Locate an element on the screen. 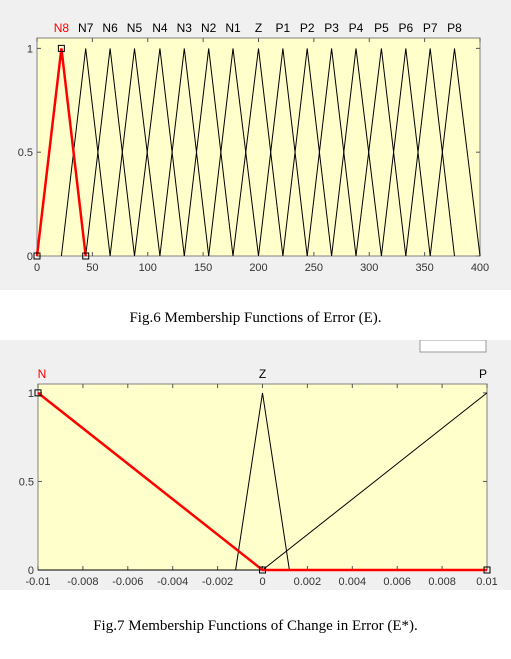 The image size is (511, 659). membership-curve-p6 is located at coordinates (405, 152).